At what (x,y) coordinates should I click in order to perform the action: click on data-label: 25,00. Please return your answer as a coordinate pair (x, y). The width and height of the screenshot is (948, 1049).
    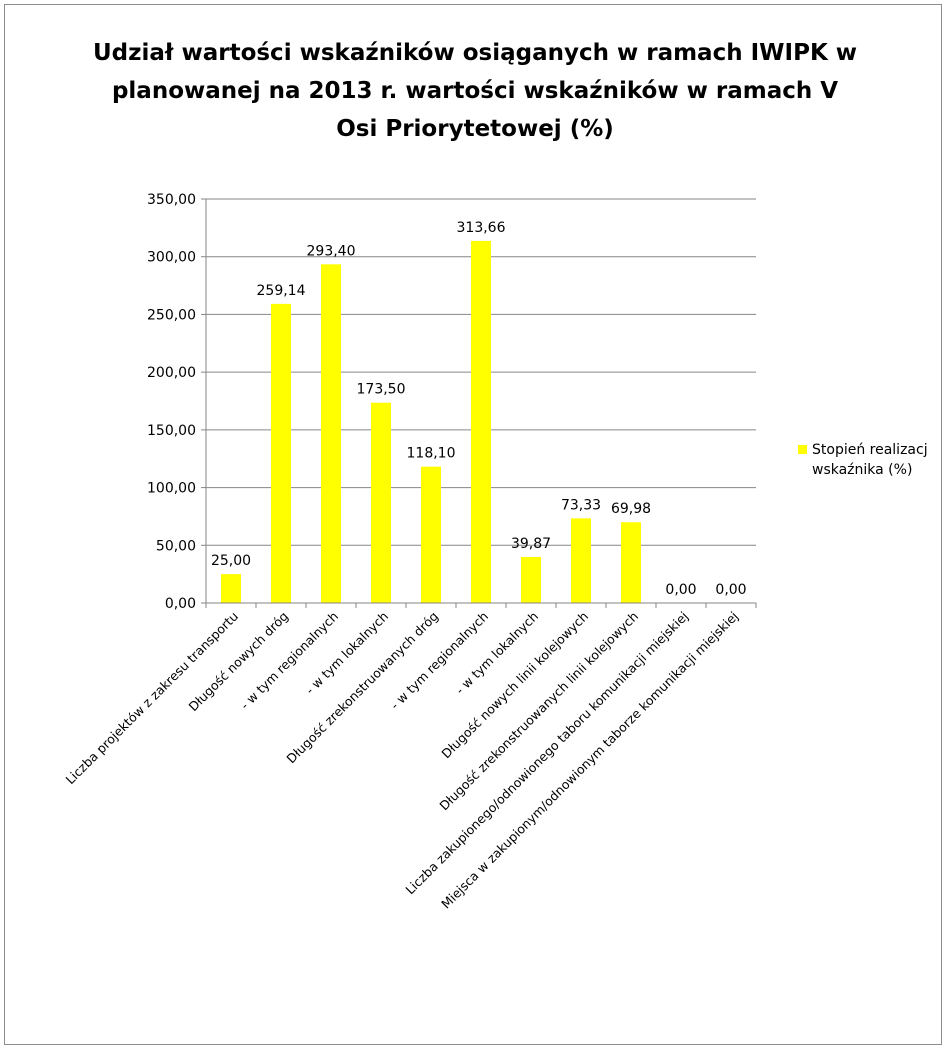
    Looking at the image, I should click on (231, 561).